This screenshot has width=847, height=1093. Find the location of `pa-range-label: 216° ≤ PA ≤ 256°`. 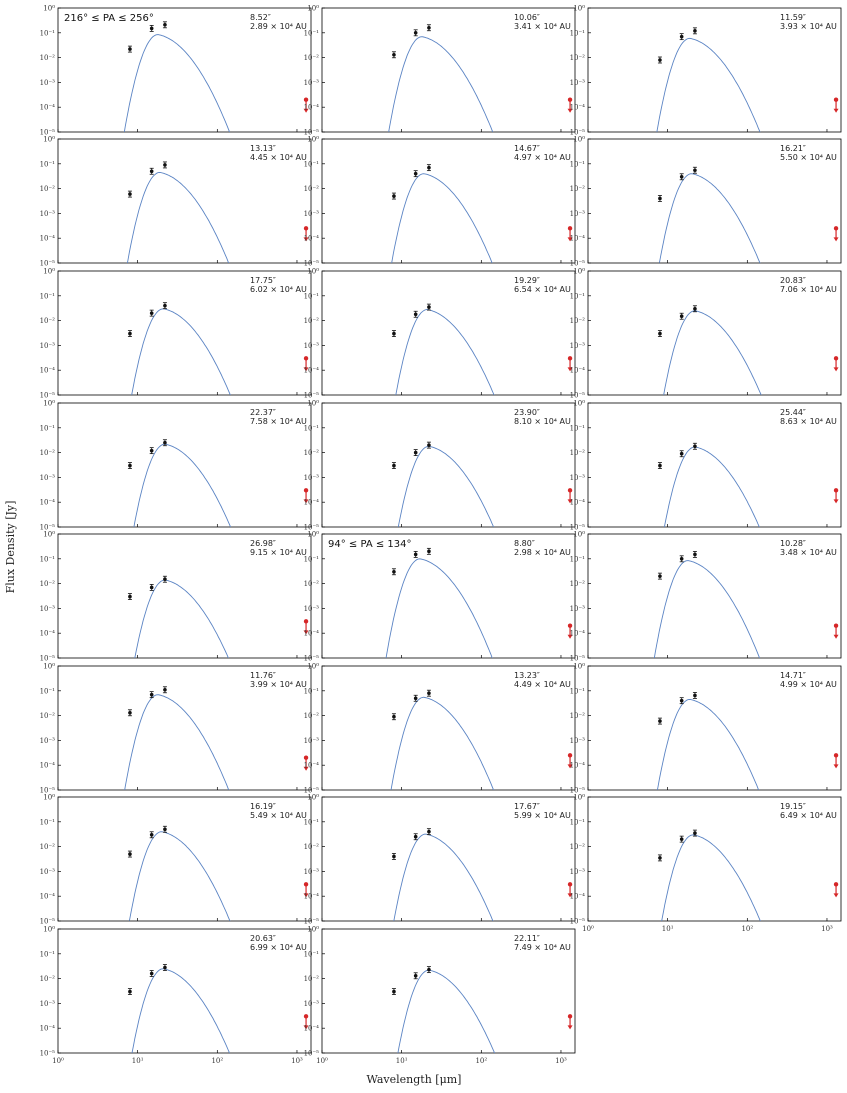

pa-range-label: 216° ≤ PA ≤ 256° is located at coordinates (109, 18).